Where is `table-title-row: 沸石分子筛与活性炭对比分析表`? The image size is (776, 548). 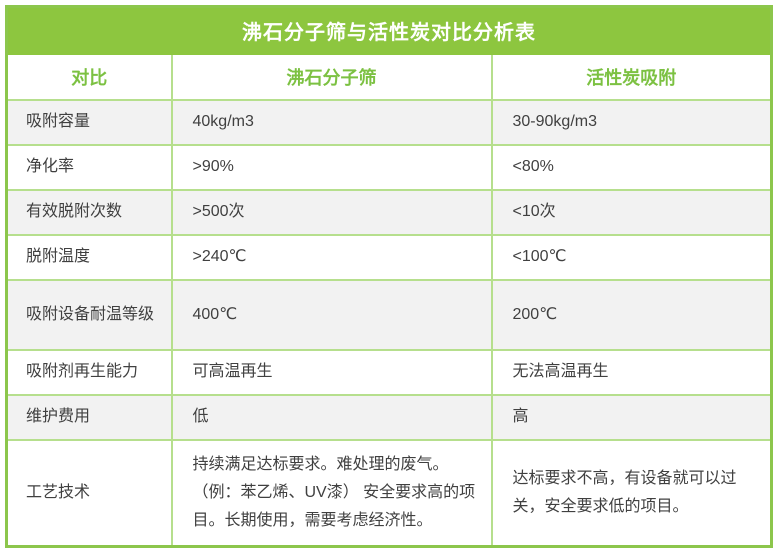 table-title-row: 沸石分子筛与活性炭对比分析表 is located at coordinates (389, 30).